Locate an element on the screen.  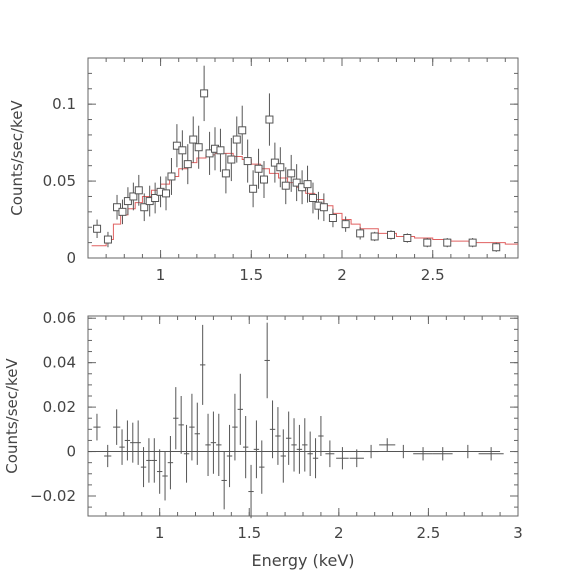
x-tick-label: 3 is located at coordinates (518, 533).